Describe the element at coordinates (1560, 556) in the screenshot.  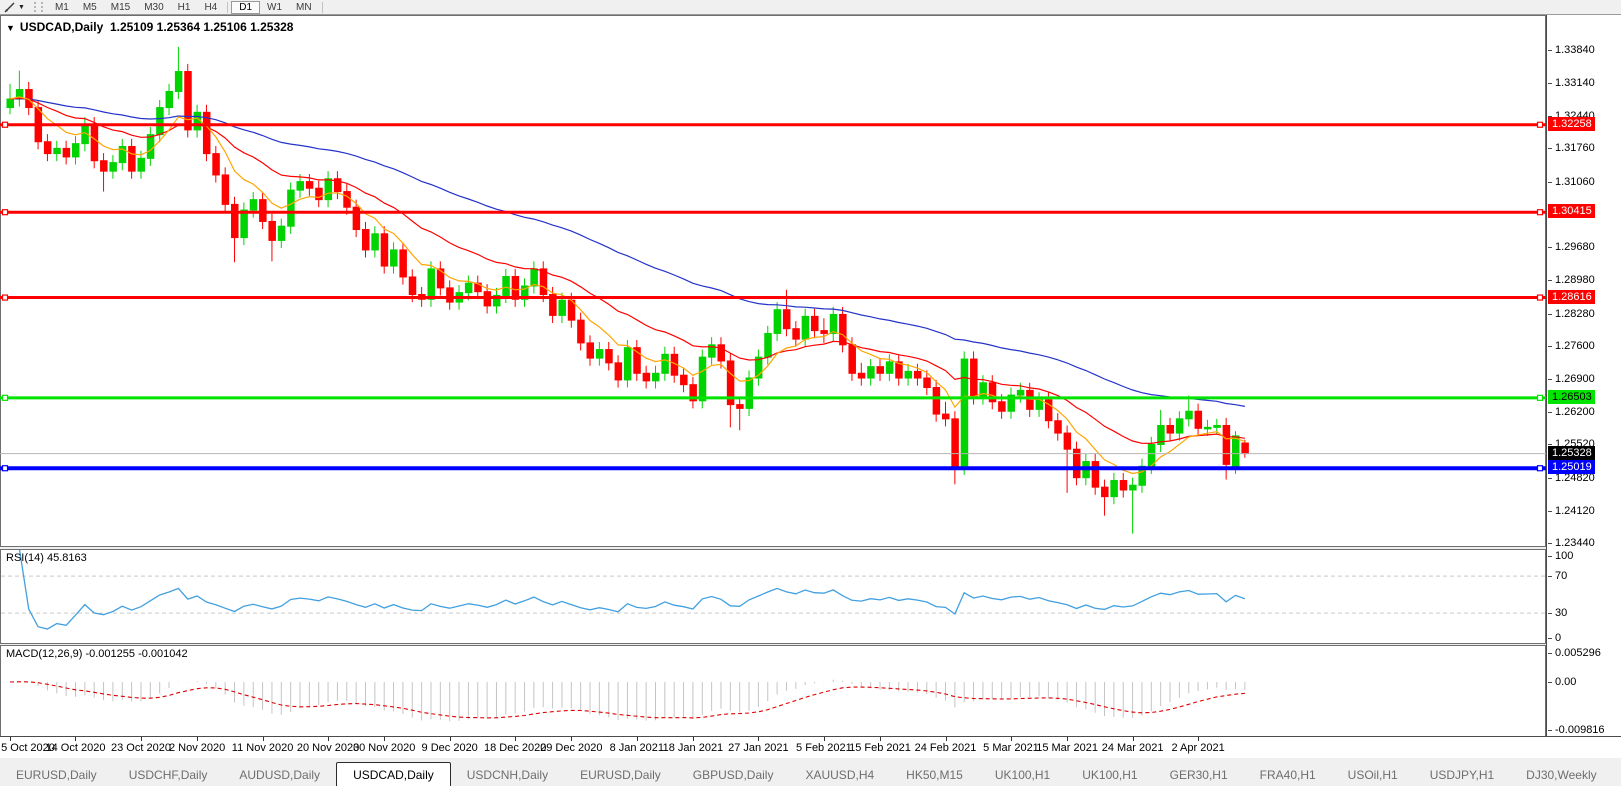
I see `rsi-axis-label: 100` at that location.